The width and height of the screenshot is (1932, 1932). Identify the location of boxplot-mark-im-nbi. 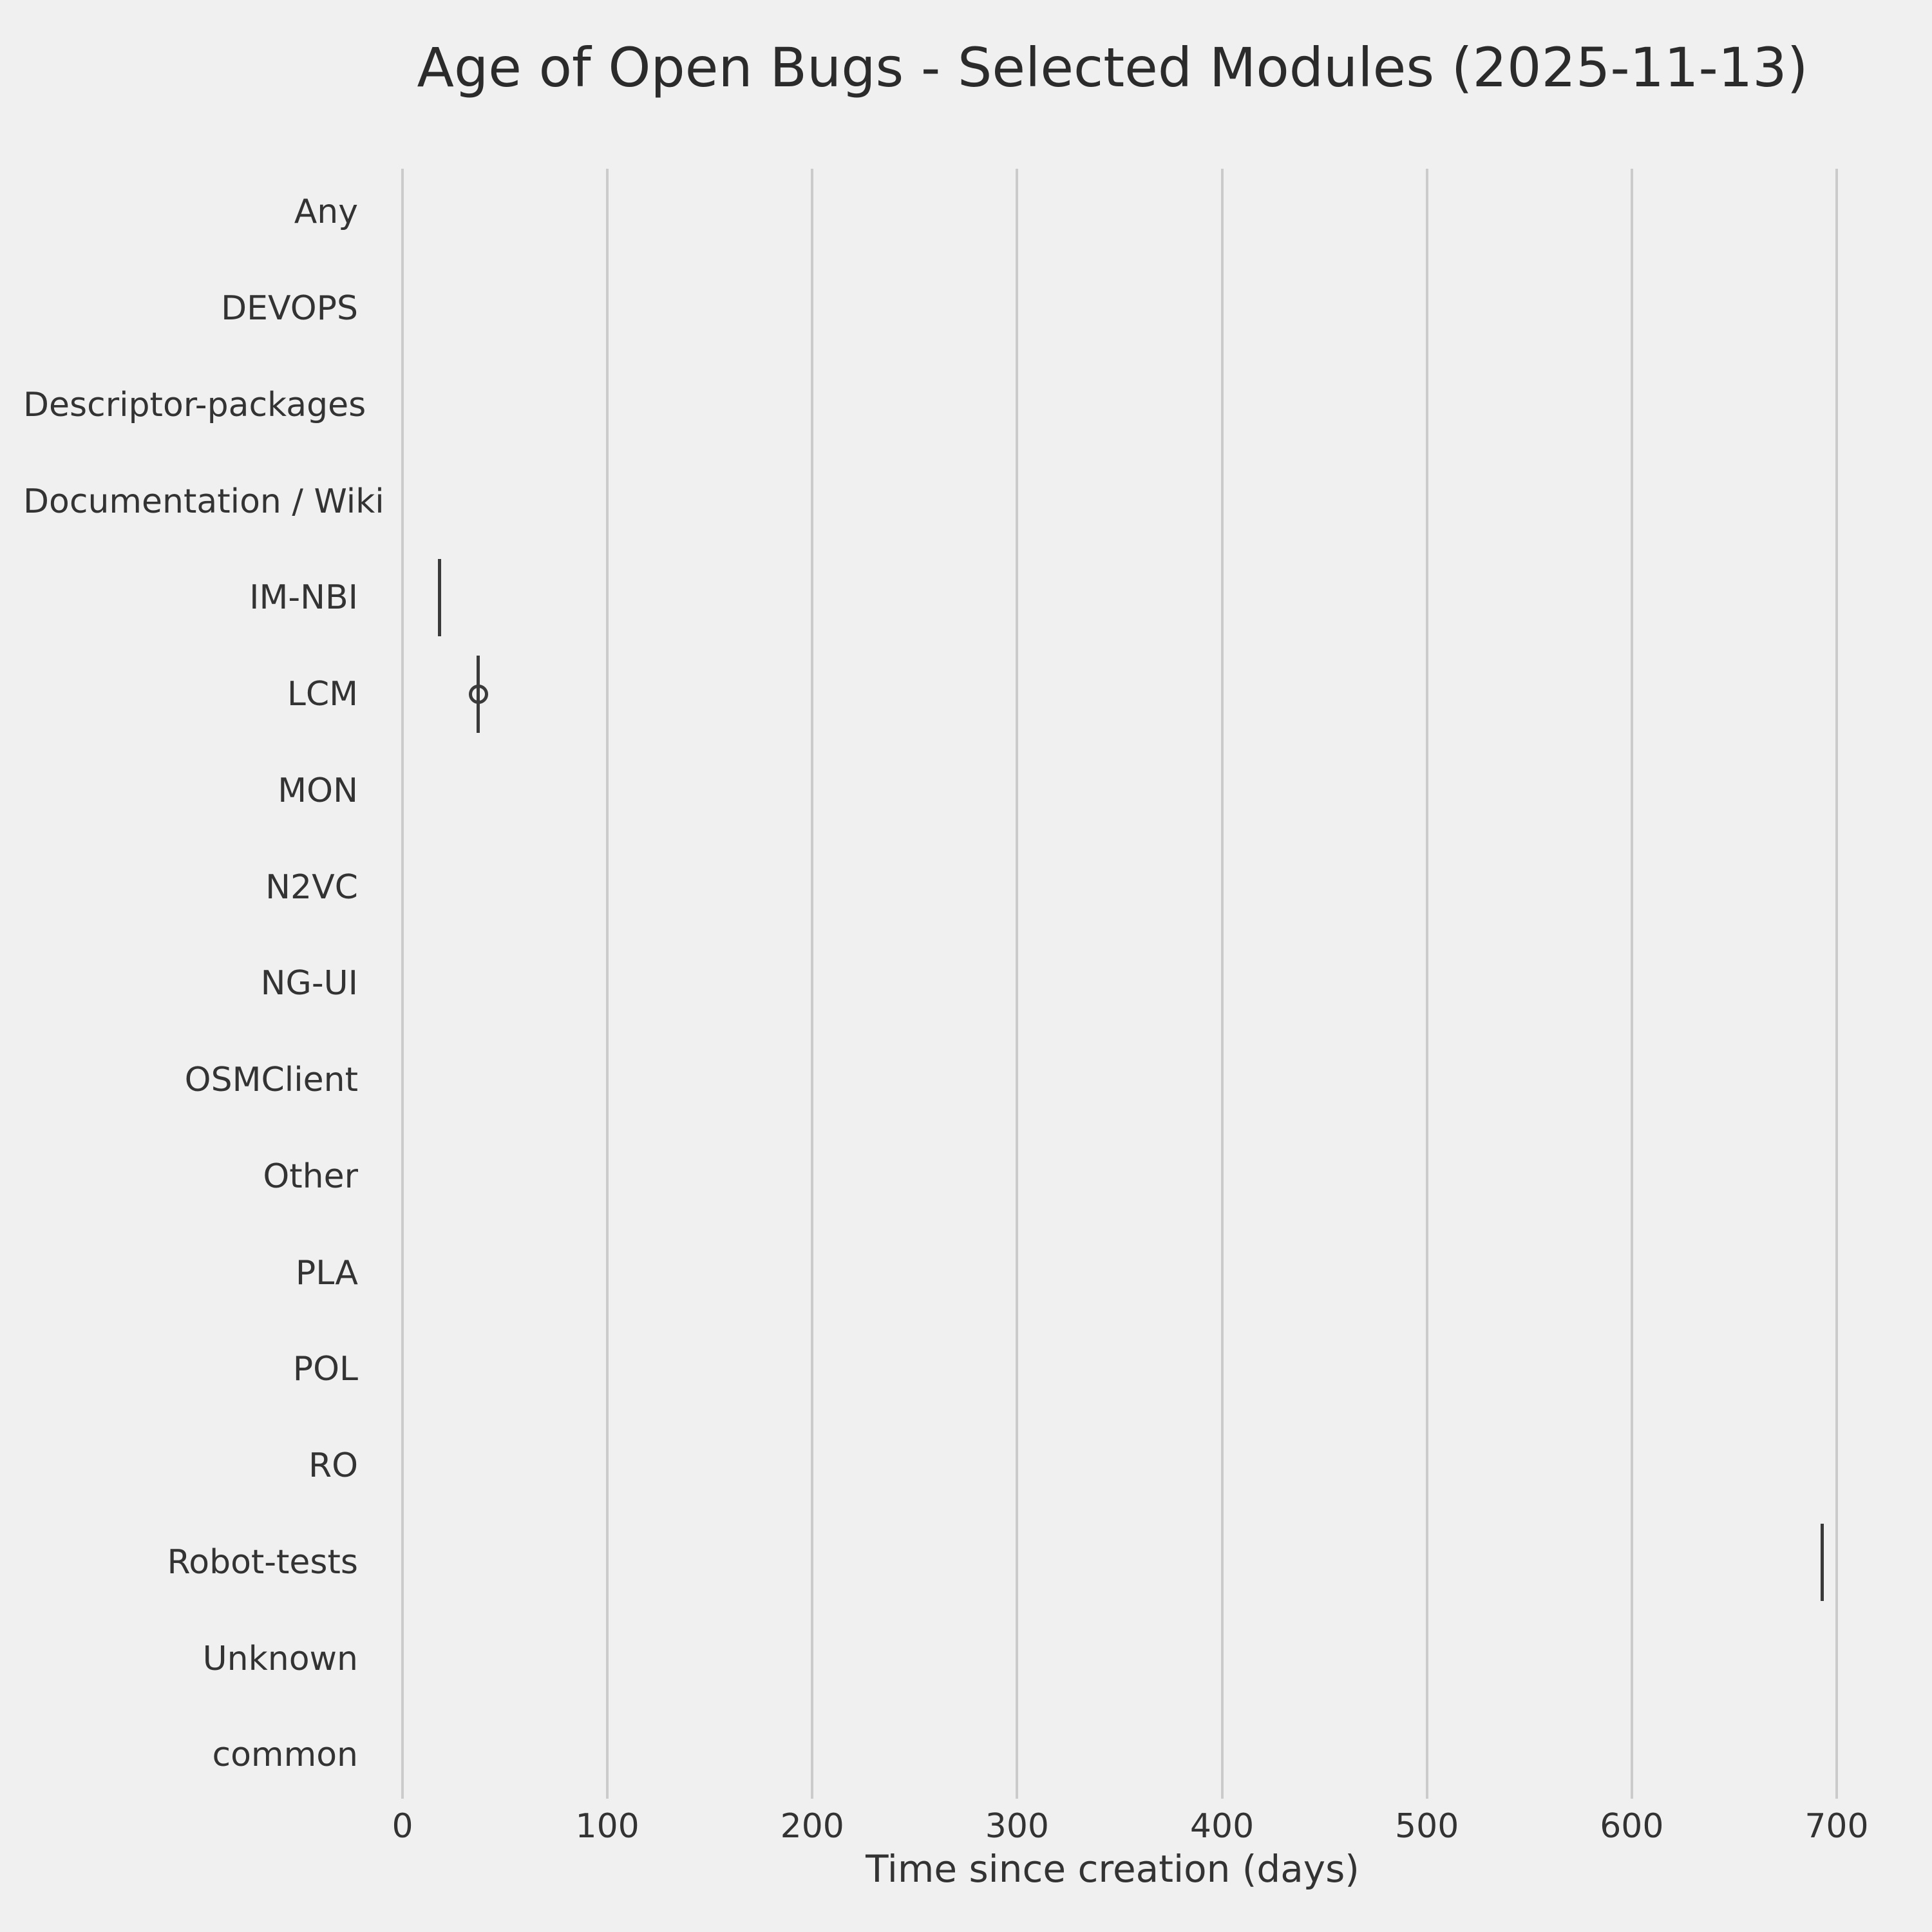
(439, 598).